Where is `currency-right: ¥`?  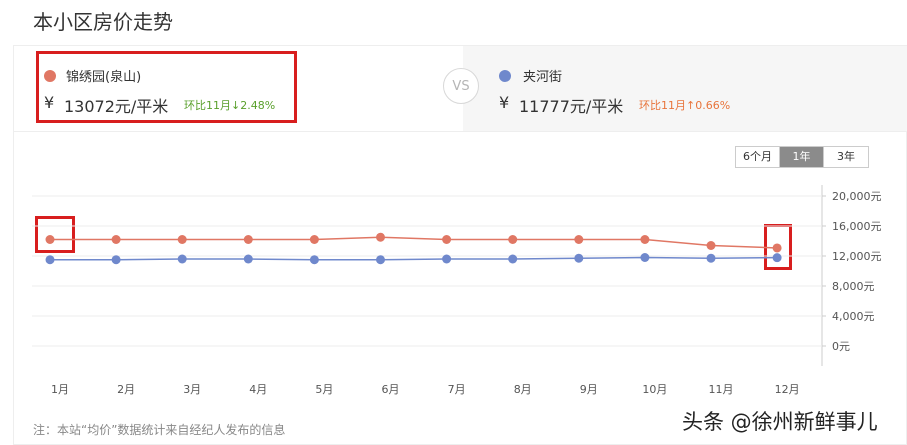
currency-right: ¥ is located at coordinates (504, 102).